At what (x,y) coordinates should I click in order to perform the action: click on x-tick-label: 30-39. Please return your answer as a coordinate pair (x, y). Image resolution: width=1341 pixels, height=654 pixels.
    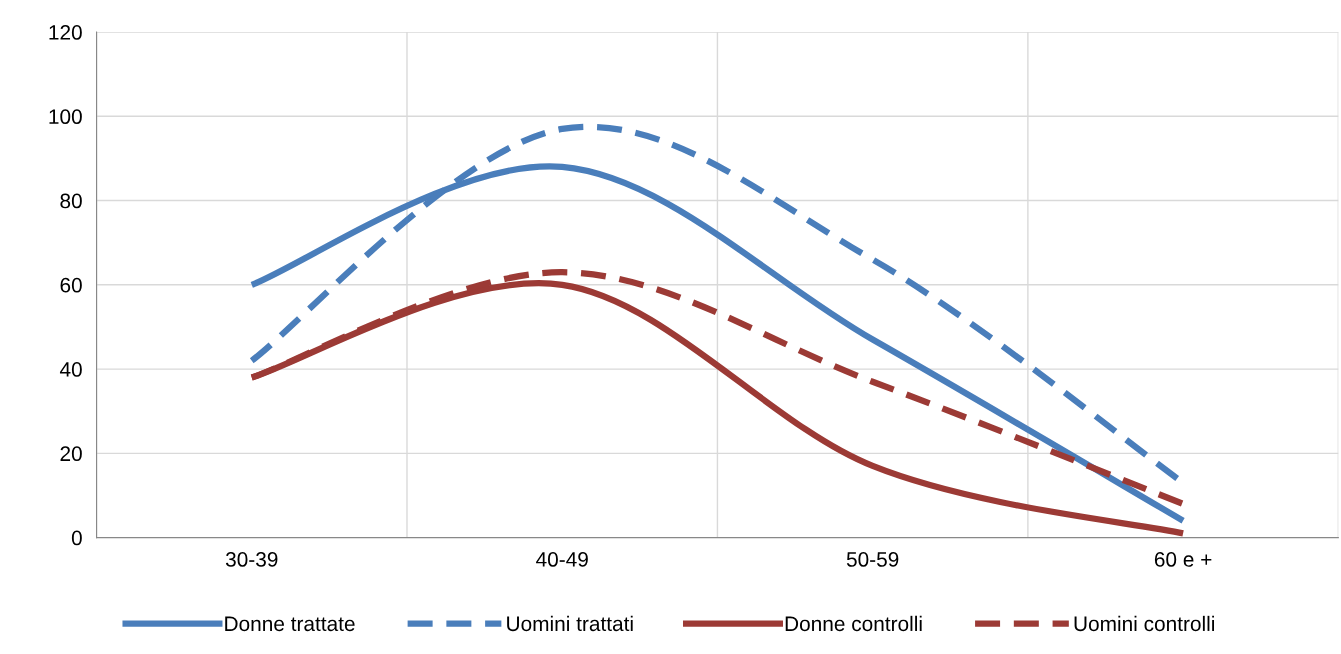
    Looking at the image, I should click on (251, 559).